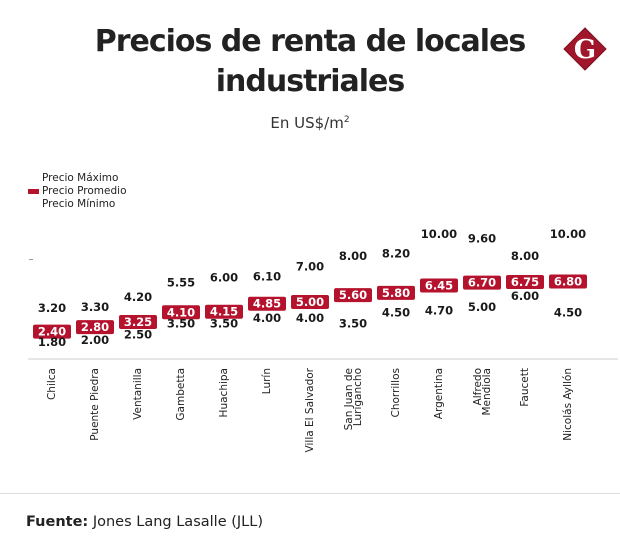 This screenshot has width=620, height=551. I want to click on avg-value-label: 5.60, so click(353, 295).